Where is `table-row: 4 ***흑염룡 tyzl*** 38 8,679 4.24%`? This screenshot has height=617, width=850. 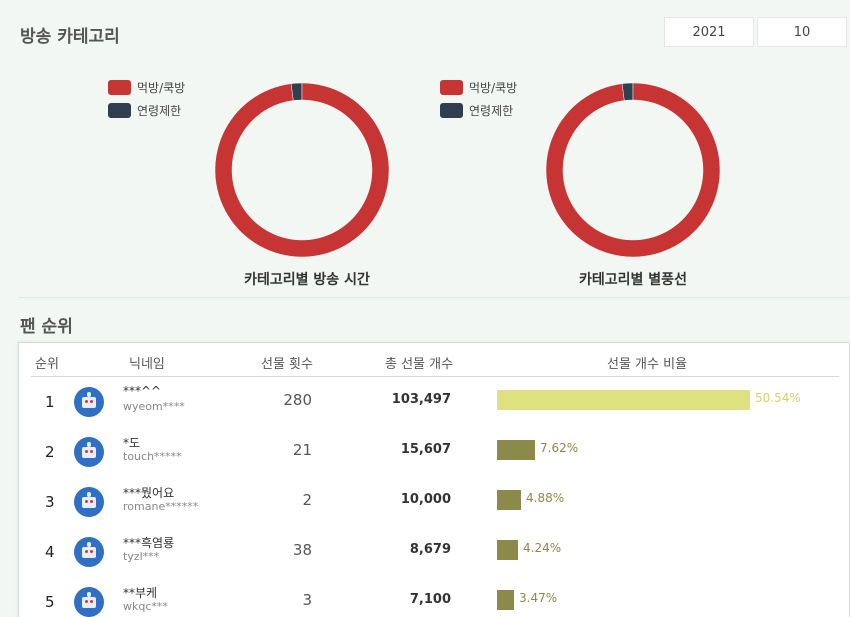
table-row: 4 ***흑염룡 tyzl*** 38 8,679 4.24% is located at coordinates (434, 553).